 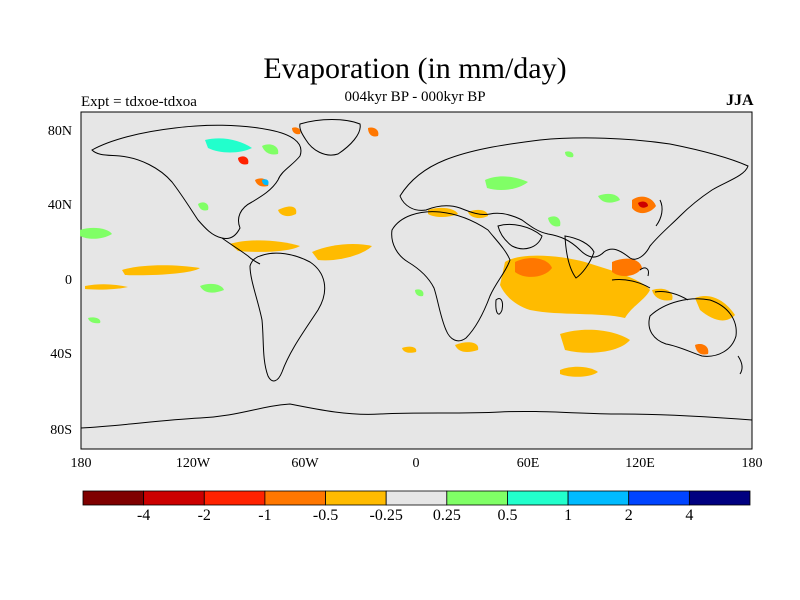 I want to click on colorbar, so click(x=416, y=498).